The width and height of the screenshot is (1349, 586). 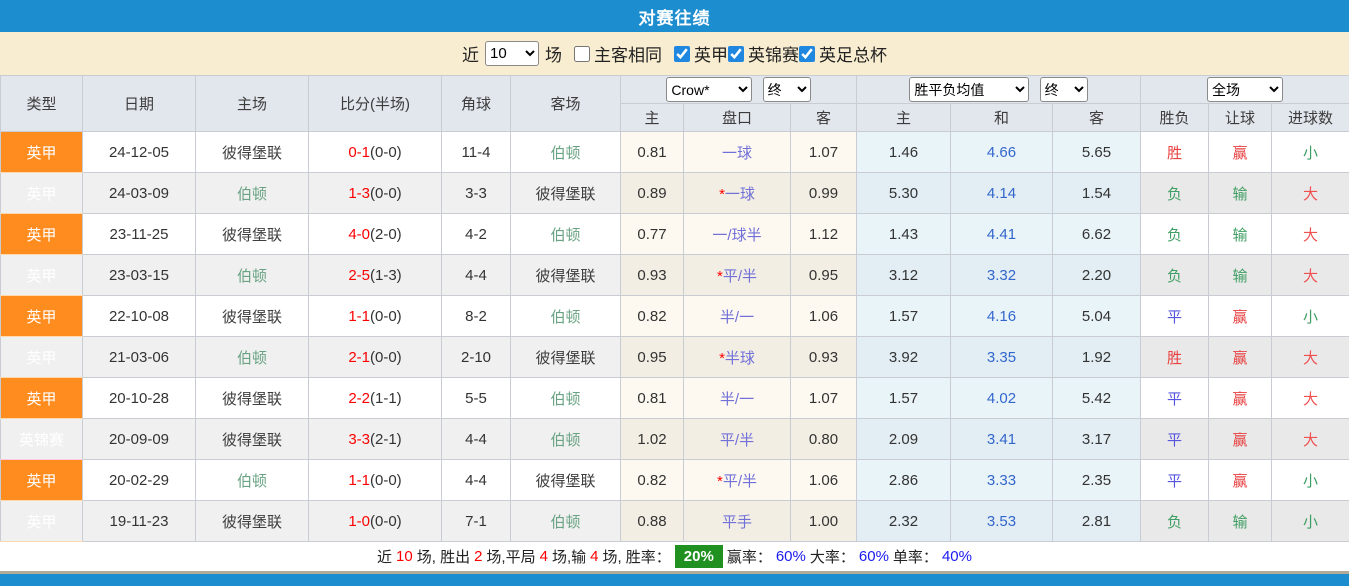 What do you see at coordinates (957, 556) in the screenshot?
I see `single-rate-value: 40%` at bounding box center [957, 556].